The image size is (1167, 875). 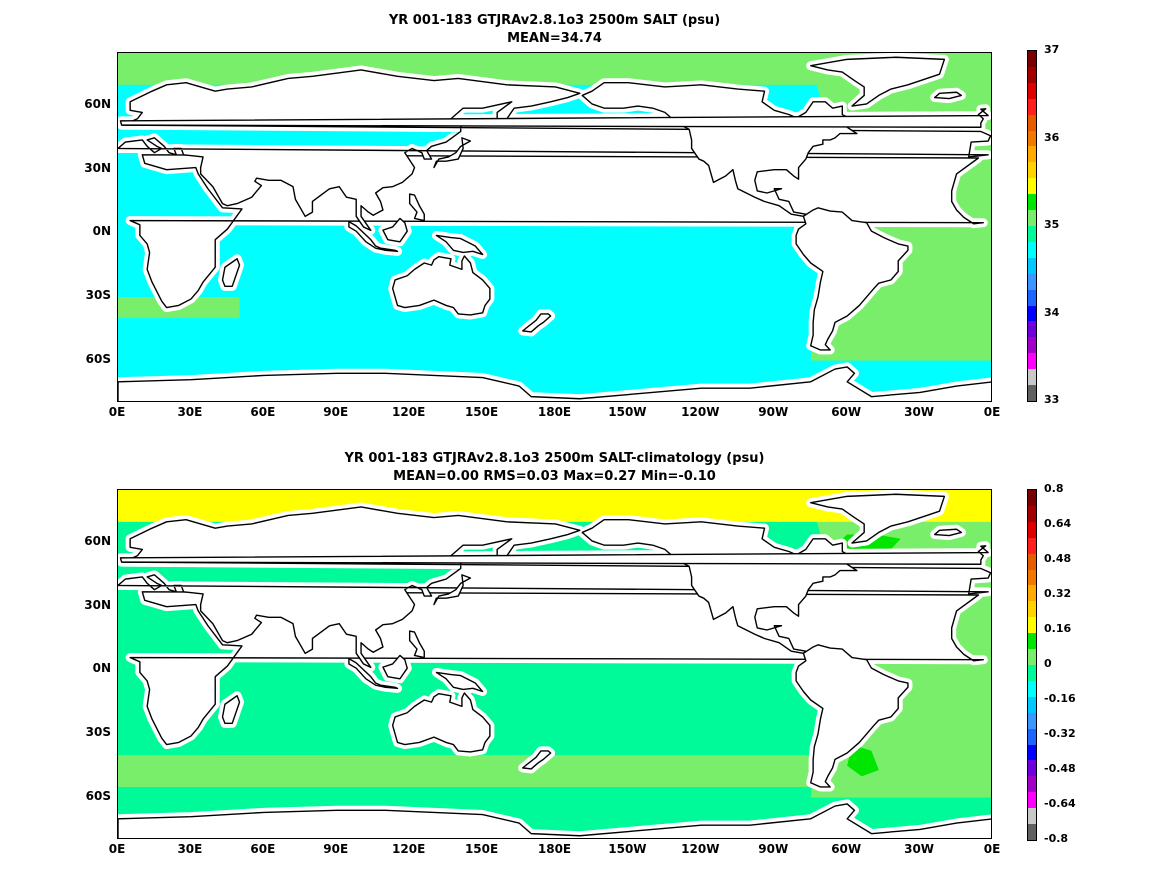 What do you see at coordinates (97, 104) in the screenshot?
I see `y-tick-label: 60N` at bounding box center [97, 104].